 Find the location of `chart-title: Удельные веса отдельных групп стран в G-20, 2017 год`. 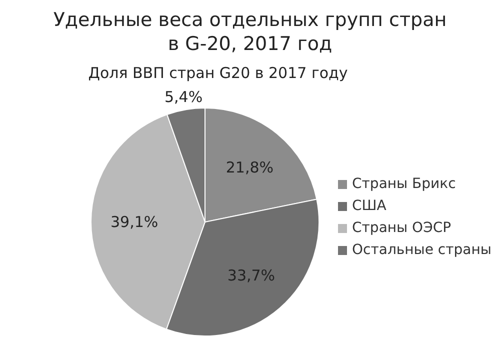

chart-title: Удельные веса отдельных групп стран в G-20, 2017 год is located at coordinates (250, 32).